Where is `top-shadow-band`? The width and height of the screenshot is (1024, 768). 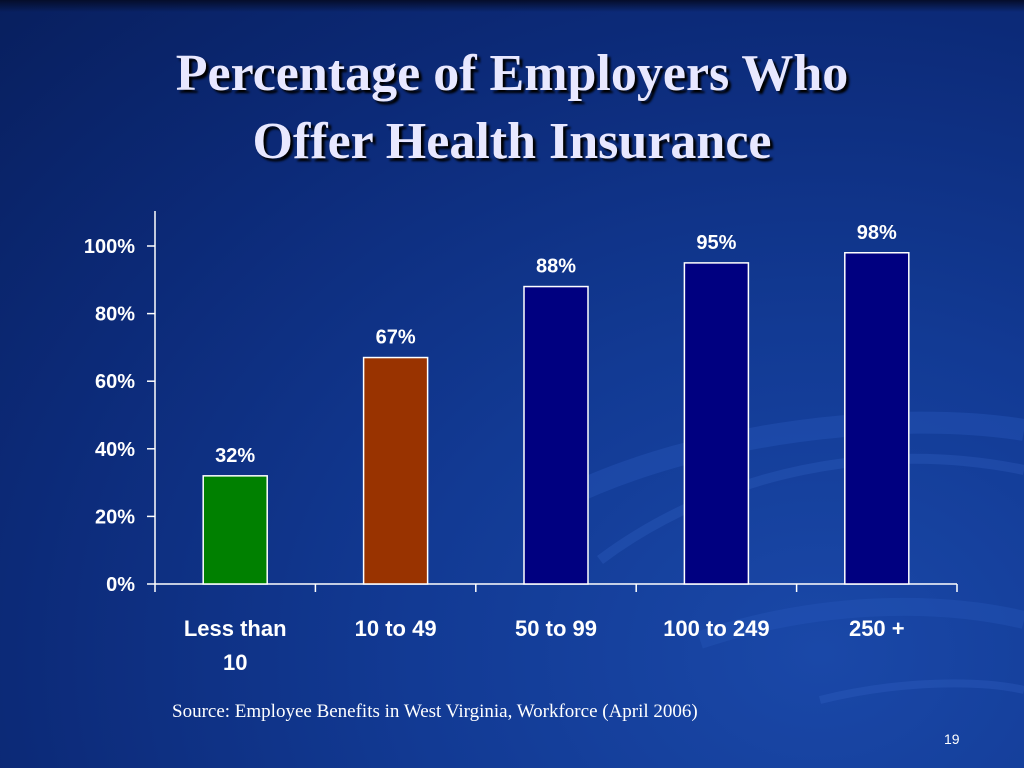
top-shadow-band is located at coordinates (512, 6).